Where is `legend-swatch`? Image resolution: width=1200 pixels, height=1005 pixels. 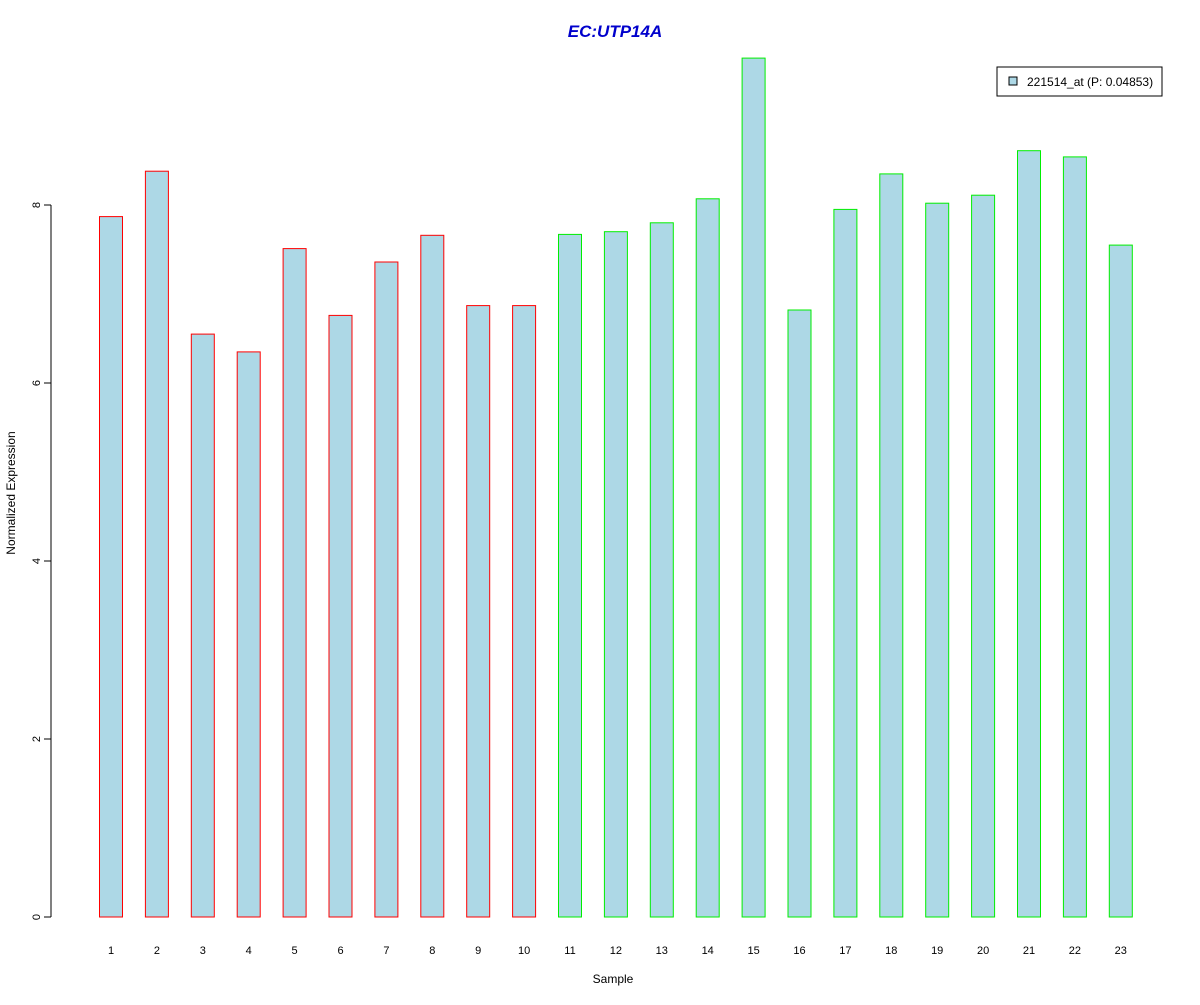
legend-swatch is located at coordinates (1013, 81).